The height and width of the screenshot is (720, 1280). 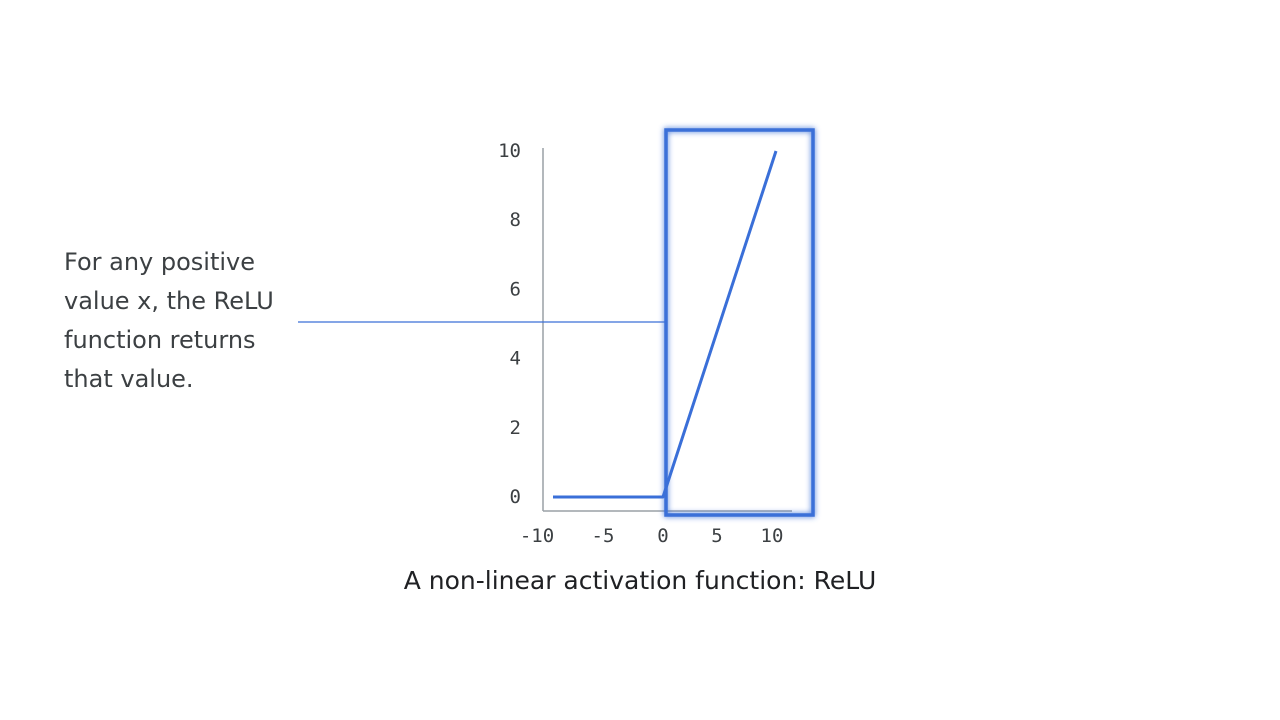 I want to click on x-tick-label: -5, so click(x=603, y=536).